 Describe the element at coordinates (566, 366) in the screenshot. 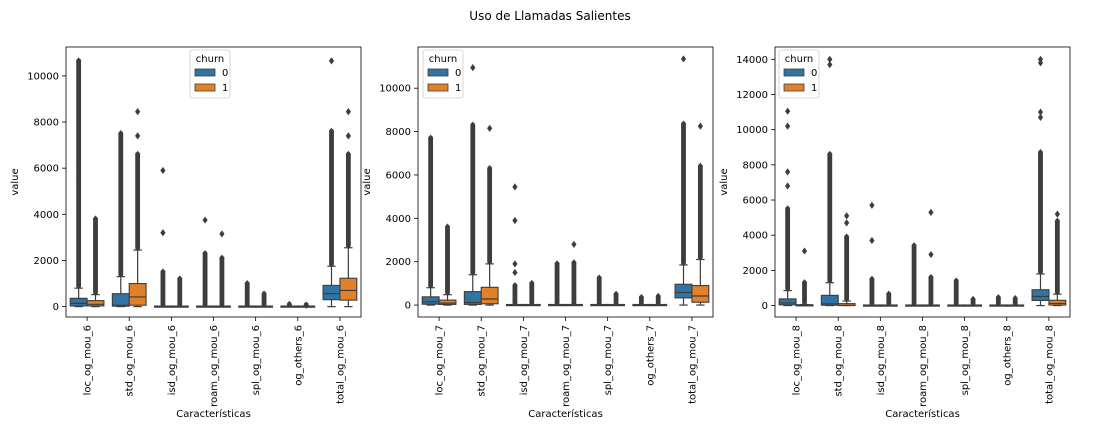

I see `x-tick-label: roam_og_mou_7` at that location.